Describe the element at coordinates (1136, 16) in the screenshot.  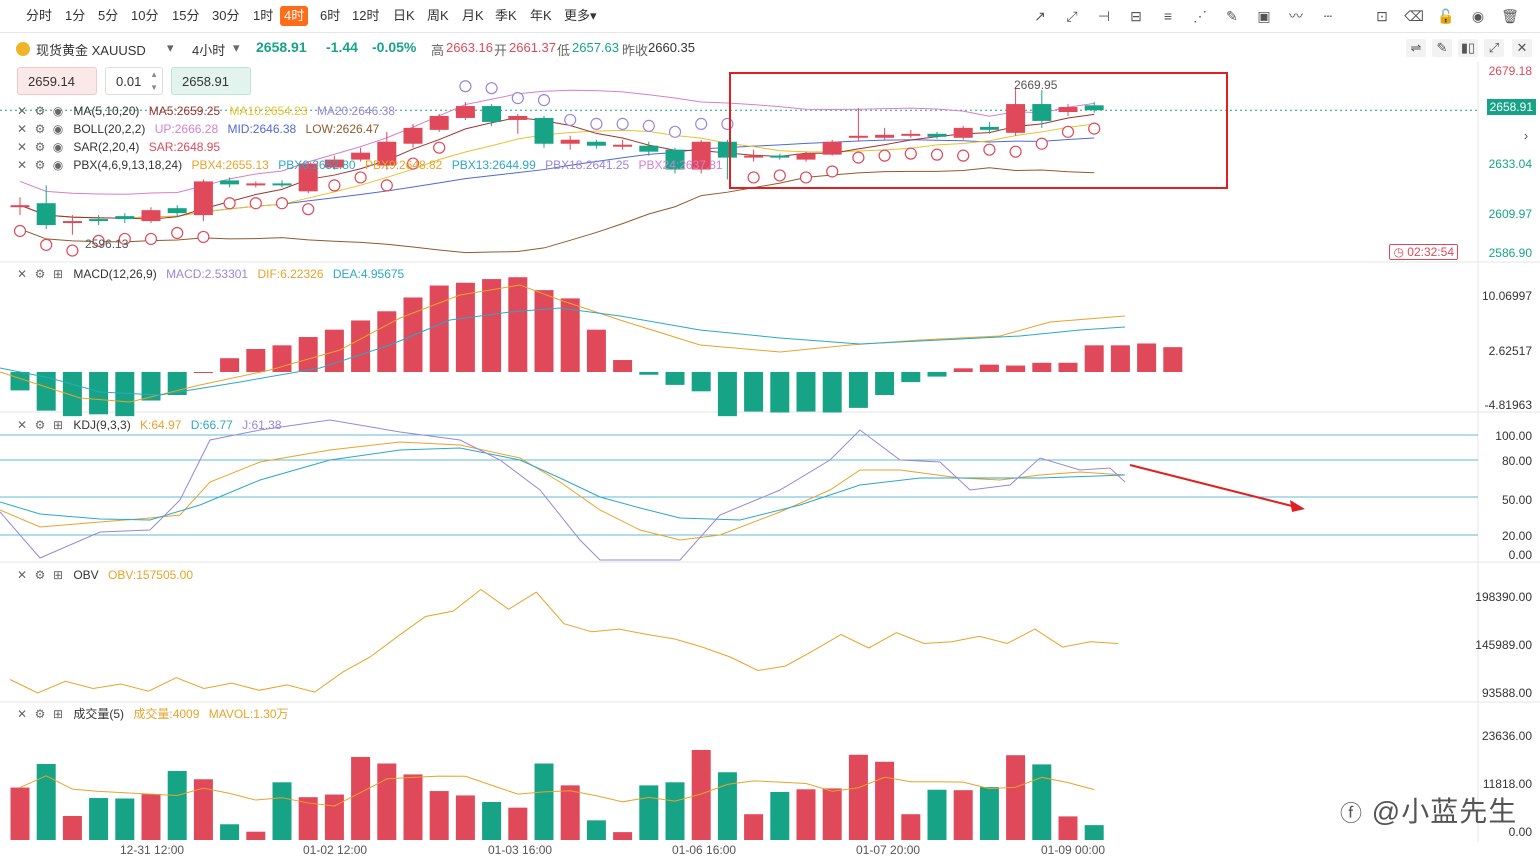
I see `channel-tool-icon: ⊟` at that location.